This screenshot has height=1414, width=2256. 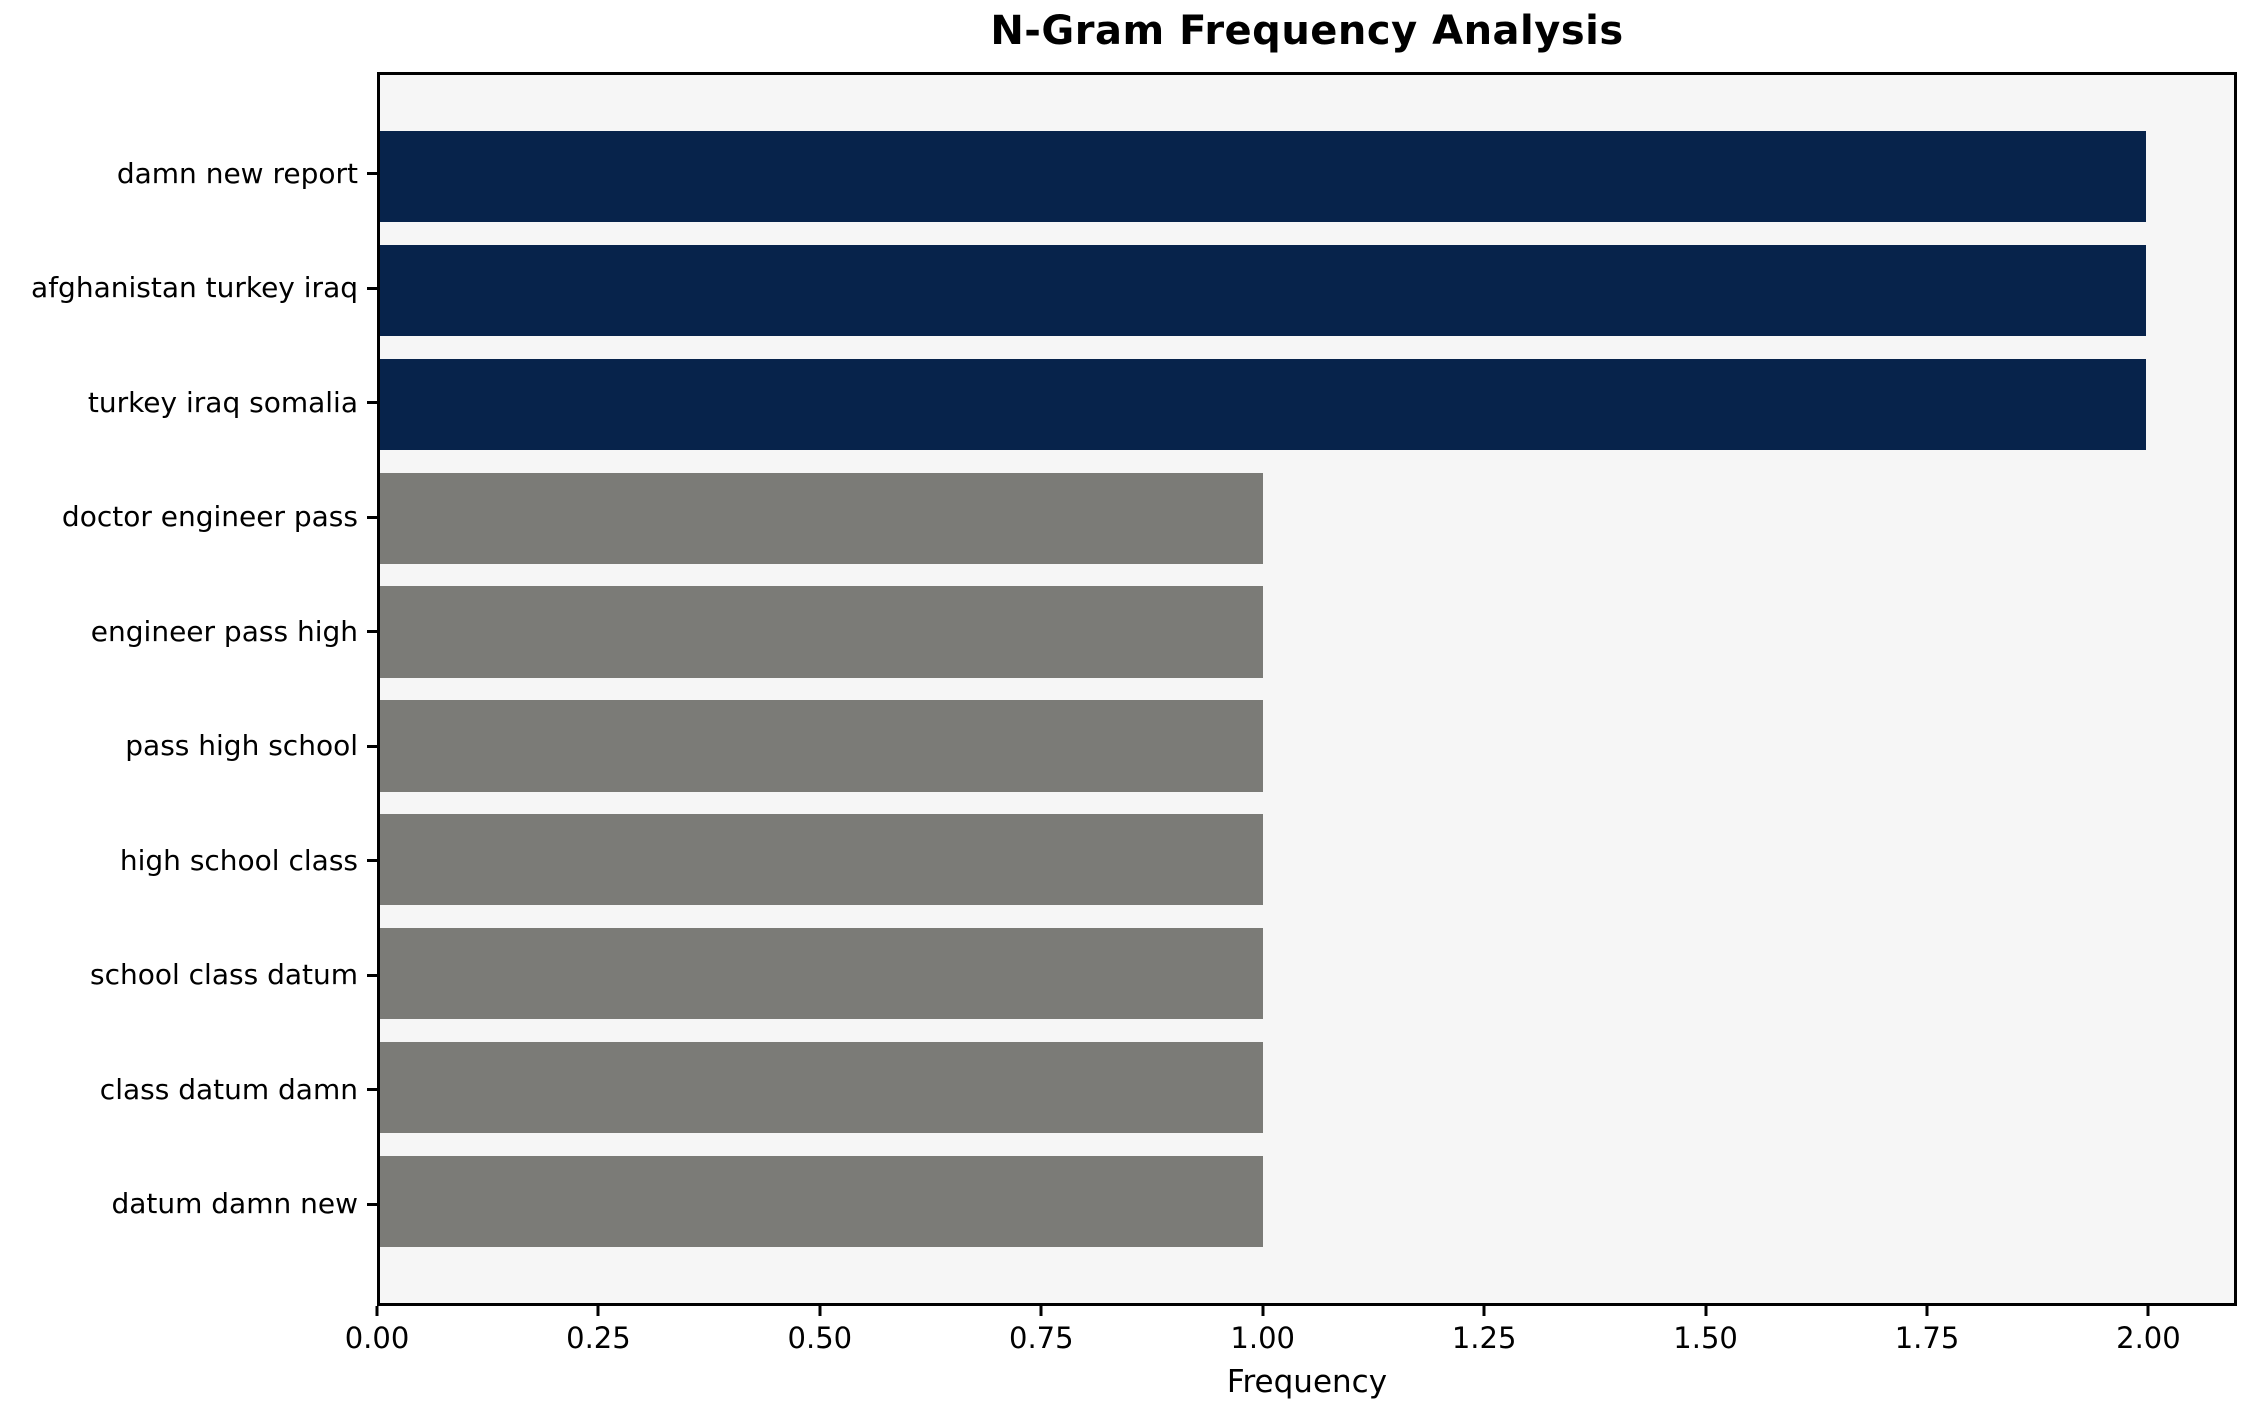 What do you see at coordinates (821, 860) in the screenshot?
I see `bar-high-school-class` at bounding box center [821, 860].